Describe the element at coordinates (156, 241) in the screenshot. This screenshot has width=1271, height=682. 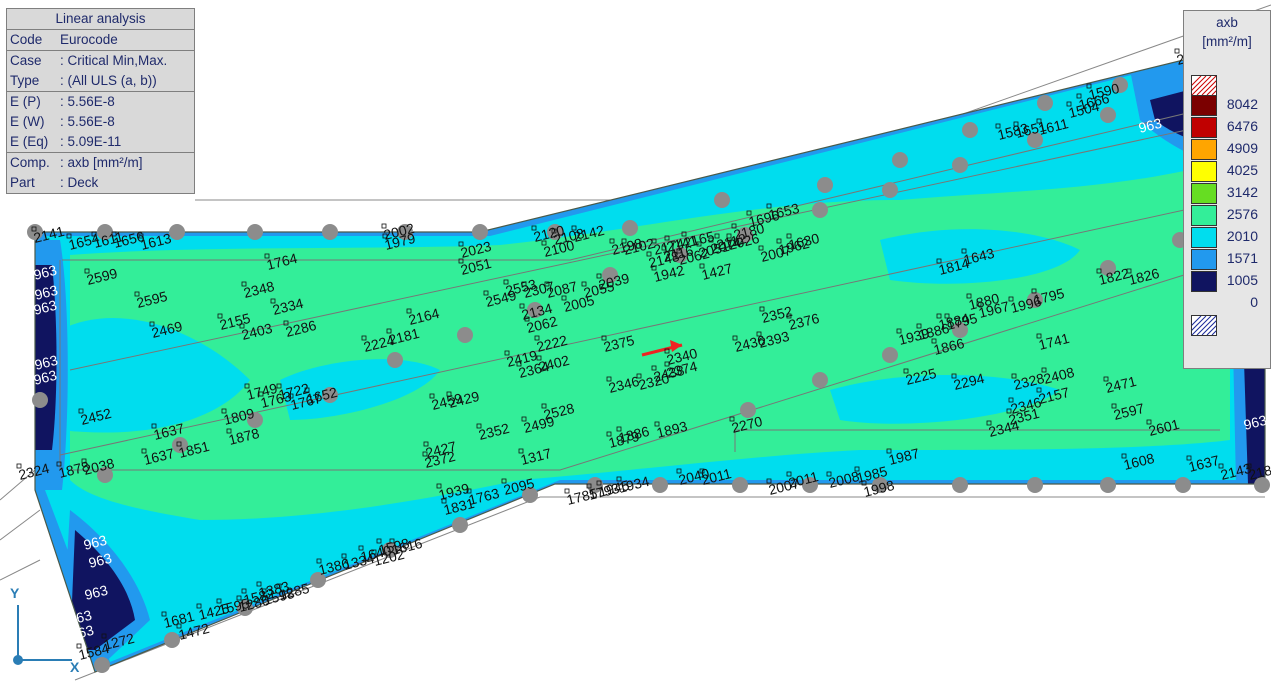
I see `value-label: 1613` at that location.